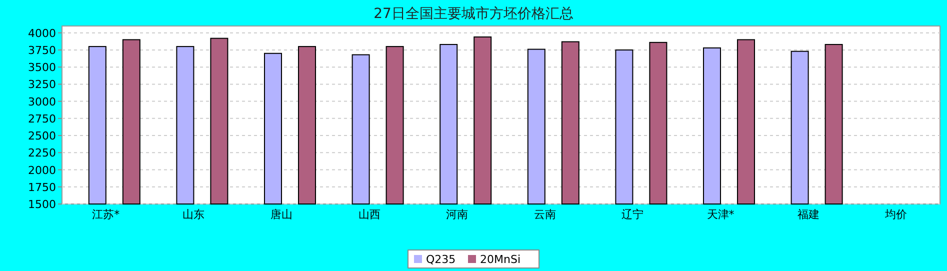 This screenshot has height=271, width=947. What do you see at coordinates (633, 214) in the screenshot?
I see `x-tick-label: 辽宁` at bounding box center [633, 214].